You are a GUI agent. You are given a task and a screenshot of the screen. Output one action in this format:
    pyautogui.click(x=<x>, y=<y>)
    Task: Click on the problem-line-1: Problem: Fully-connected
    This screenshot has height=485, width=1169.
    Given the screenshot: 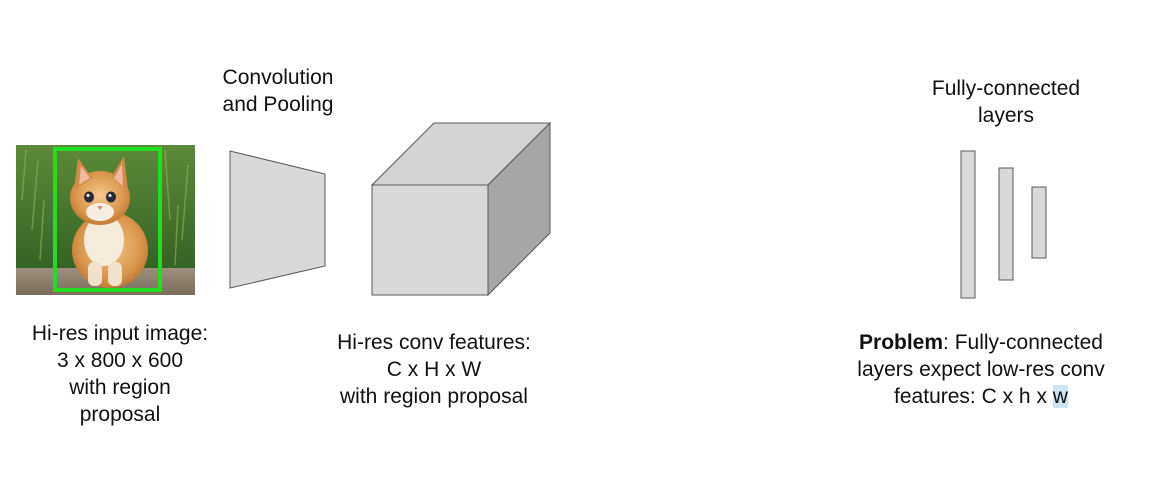 What is the action you would take?
    pyautogui.click(x=981, y=342)
    